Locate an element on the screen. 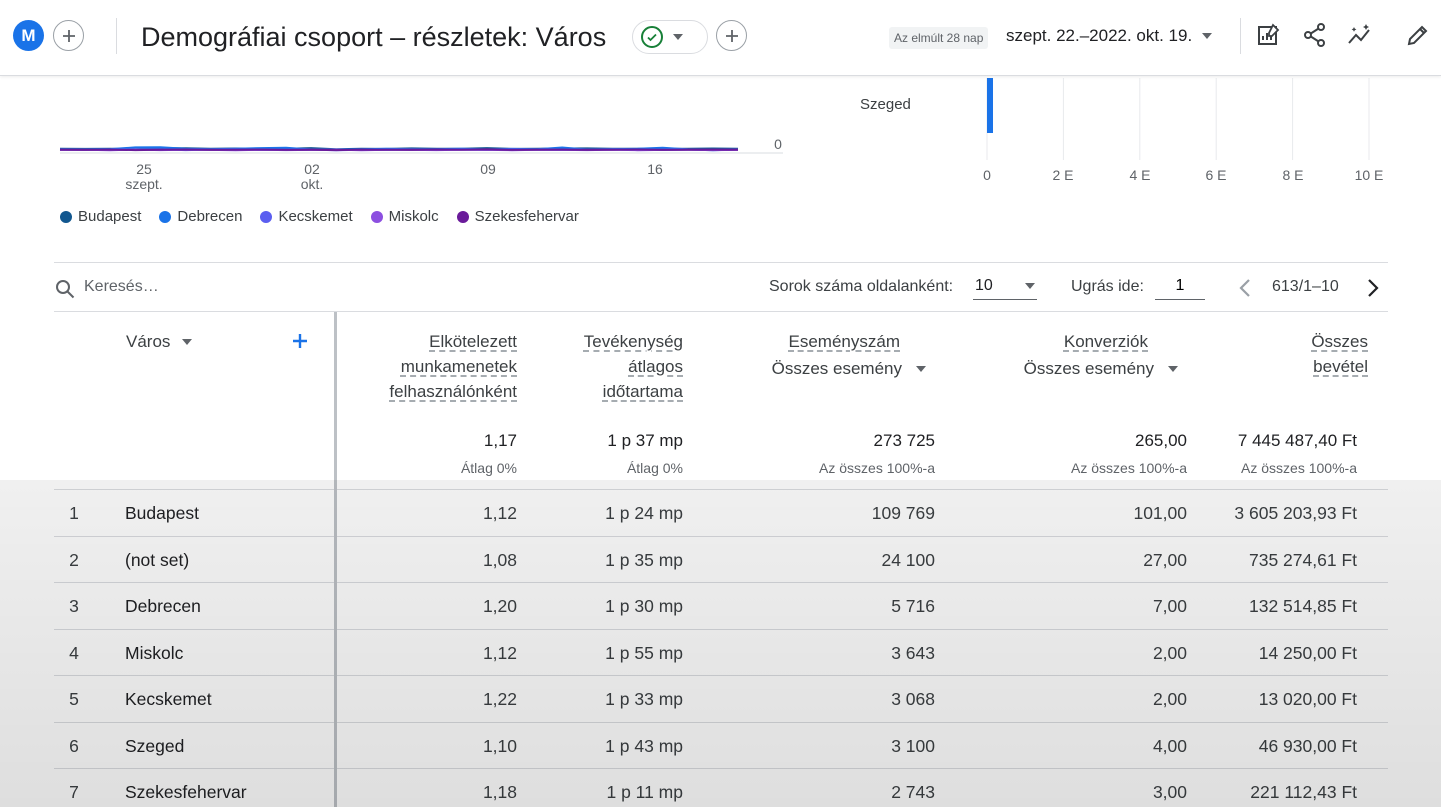 This screenshot has width=1441, height=807. cell-value: 1,10 is located at coordinates (499, 745).